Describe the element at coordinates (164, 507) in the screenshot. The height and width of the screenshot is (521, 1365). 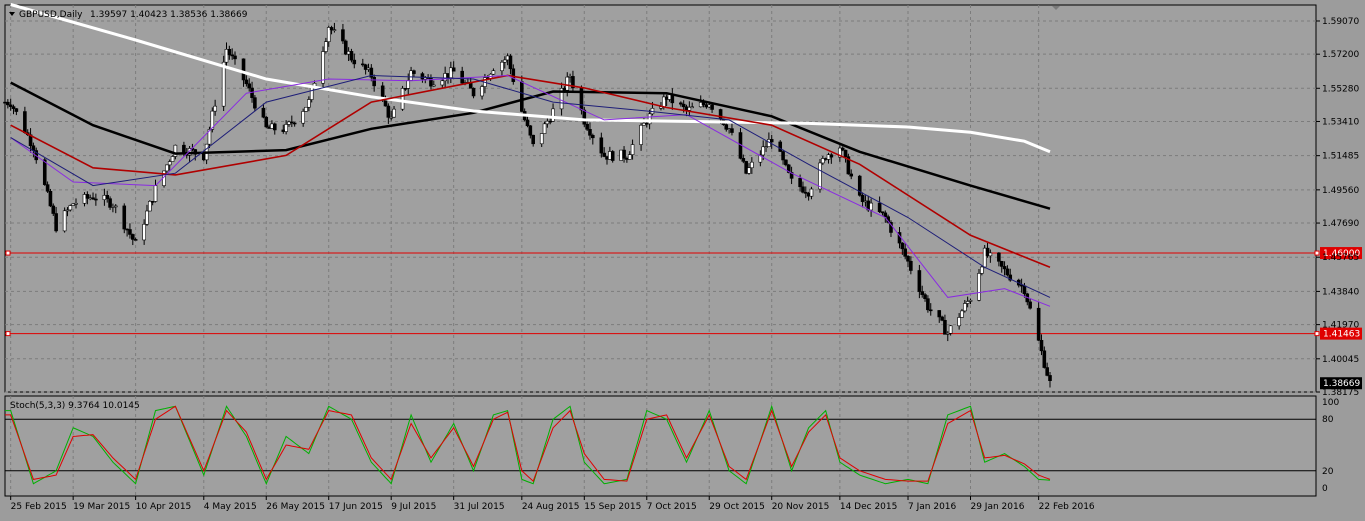
I see `x-tick-label: 10 Apr 2015` at that location.